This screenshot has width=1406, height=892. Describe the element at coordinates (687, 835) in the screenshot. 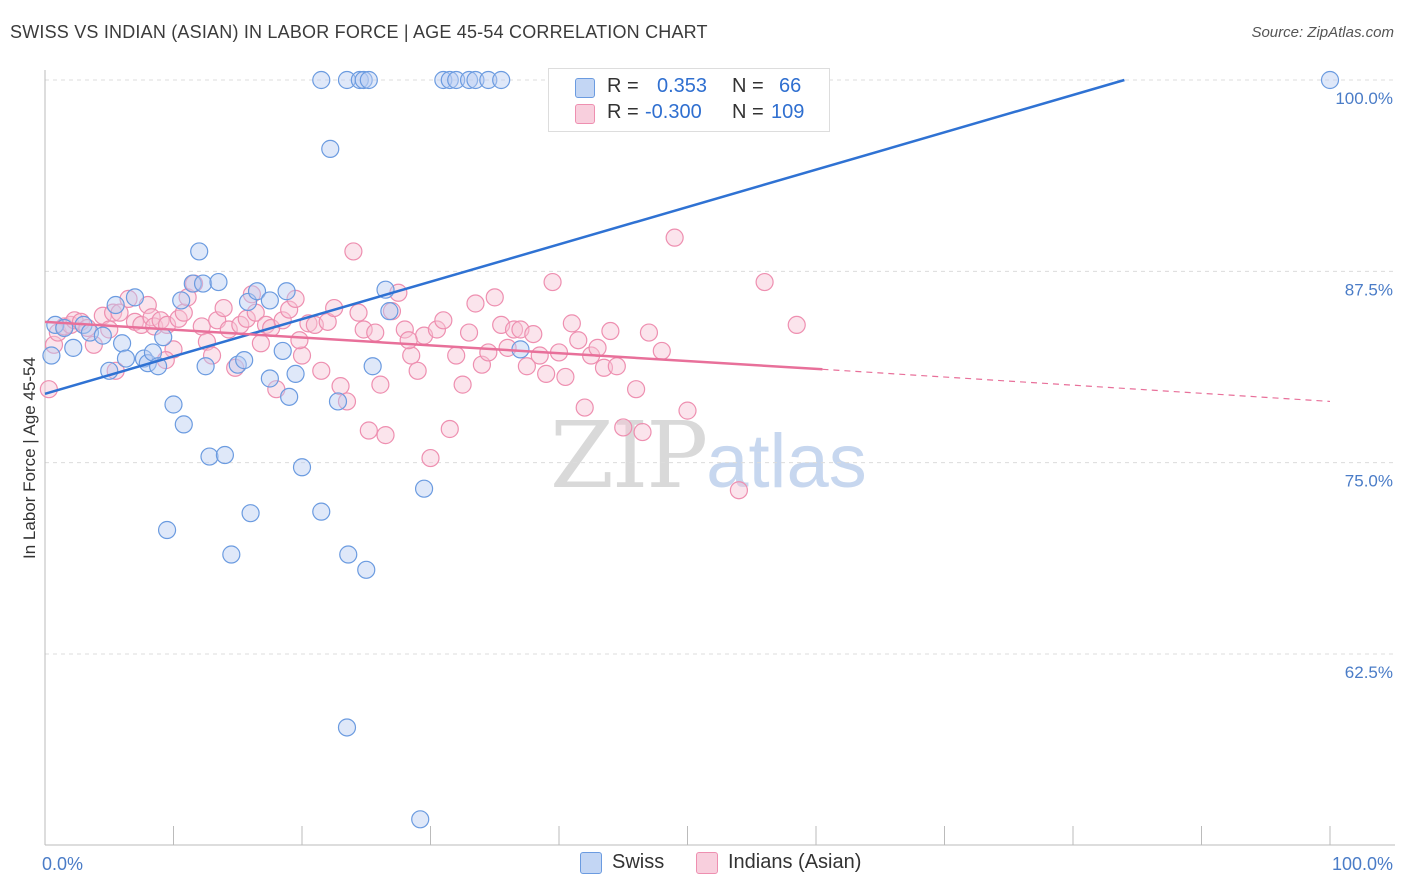

I see `x-axis-ticks` at that location.